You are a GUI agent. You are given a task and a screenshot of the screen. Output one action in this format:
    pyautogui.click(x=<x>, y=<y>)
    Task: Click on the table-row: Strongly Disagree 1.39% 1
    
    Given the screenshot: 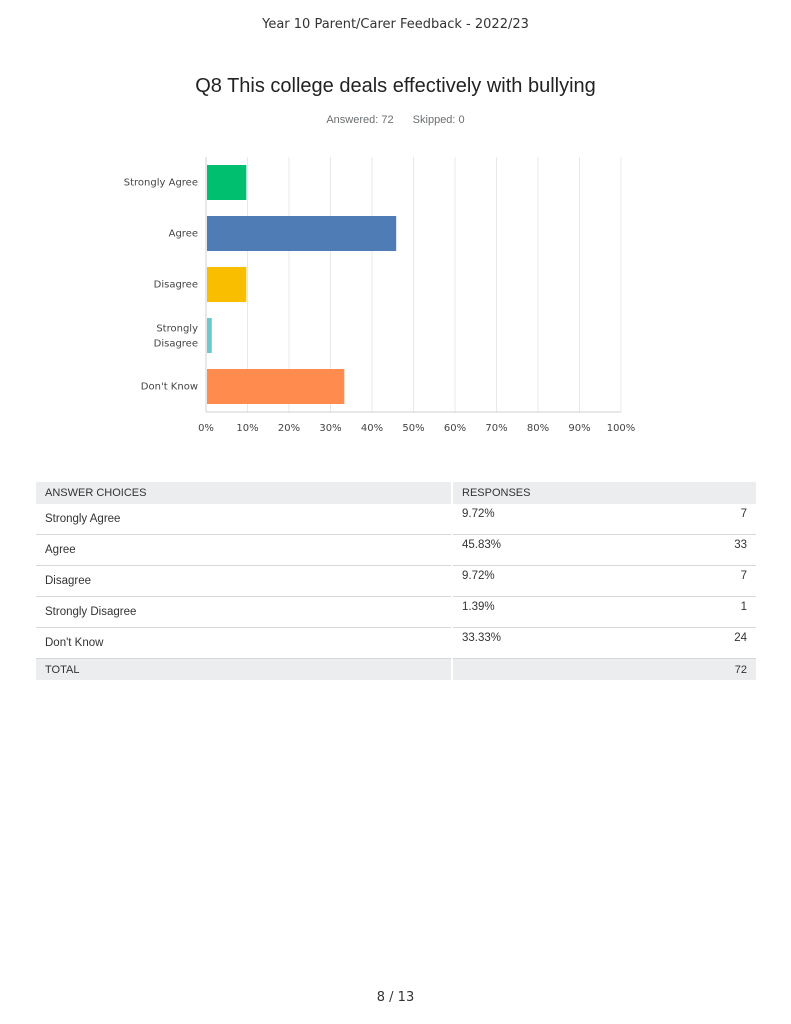 What is the action you would take?
    pyautogui.click(x=396, y=612)
    